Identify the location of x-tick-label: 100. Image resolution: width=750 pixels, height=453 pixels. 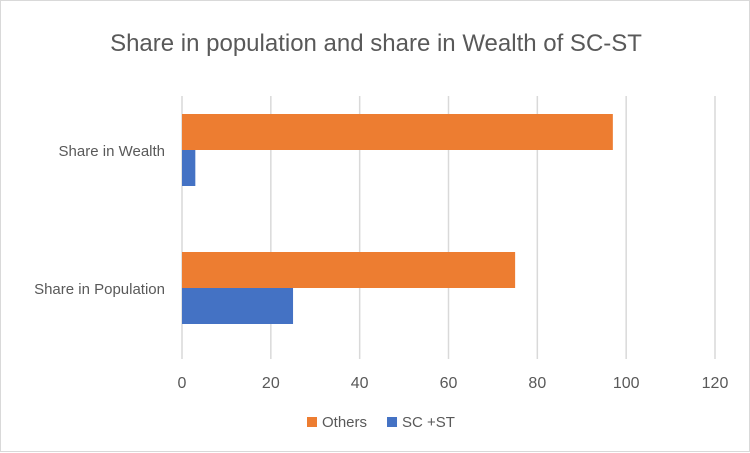
(626, 383).